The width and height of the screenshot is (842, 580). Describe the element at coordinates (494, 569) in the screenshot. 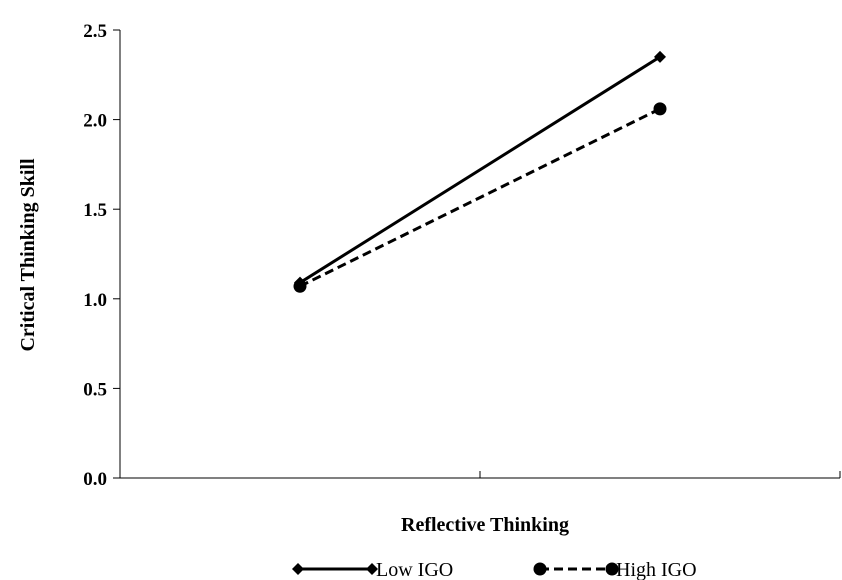

I see `legend: Low IGO High IGO` at that location.